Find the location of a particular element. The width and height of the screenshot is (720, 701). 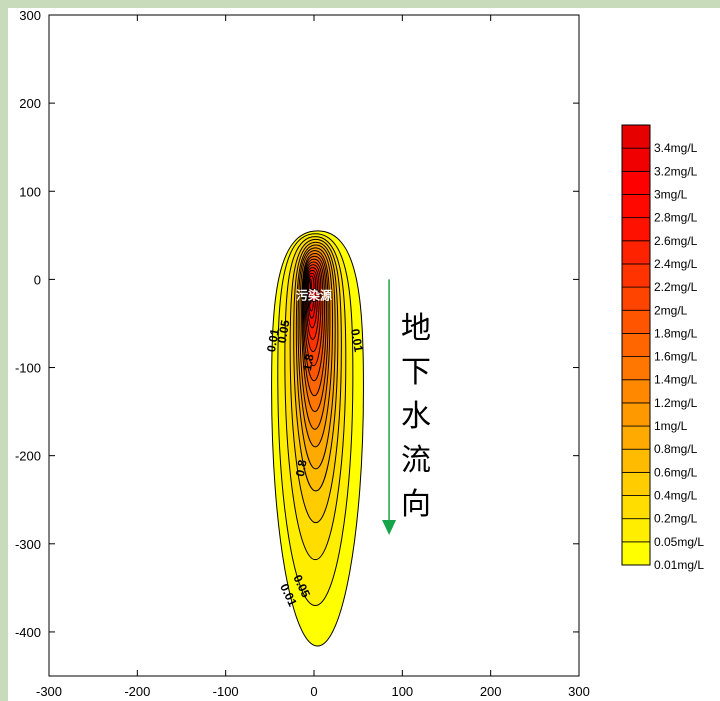

x-tick-label: -300 is located at coordinates (49, 691).